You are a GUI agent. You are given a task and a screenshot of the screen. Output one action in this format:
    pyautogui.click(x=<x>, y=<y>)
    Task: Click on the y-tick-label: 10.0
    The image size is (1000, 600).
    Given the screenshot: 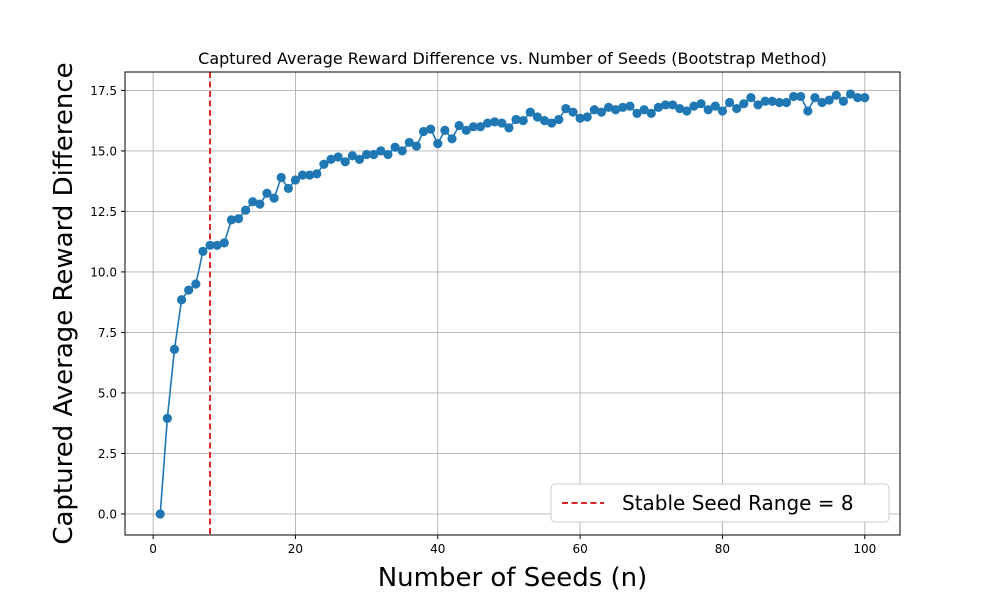 What is the action you would take?
    pyautogui.click(x=103, y=272)
    